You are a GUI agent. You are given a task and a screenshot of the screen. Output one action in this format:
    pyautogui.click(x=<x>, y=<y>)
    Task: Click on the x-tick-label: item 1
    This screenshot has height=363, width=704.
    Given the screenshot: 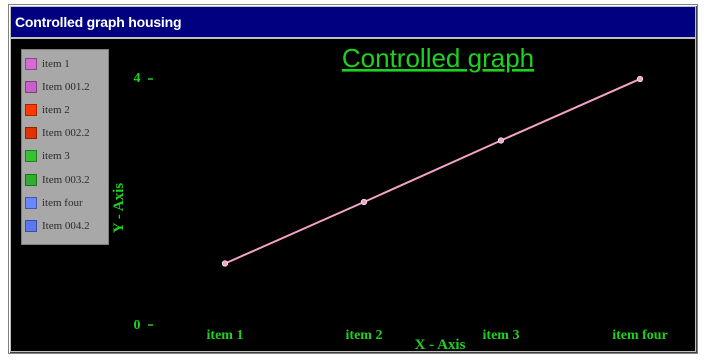 What is the action you would take?
    pyautogui.click(x=225, y=335)
    